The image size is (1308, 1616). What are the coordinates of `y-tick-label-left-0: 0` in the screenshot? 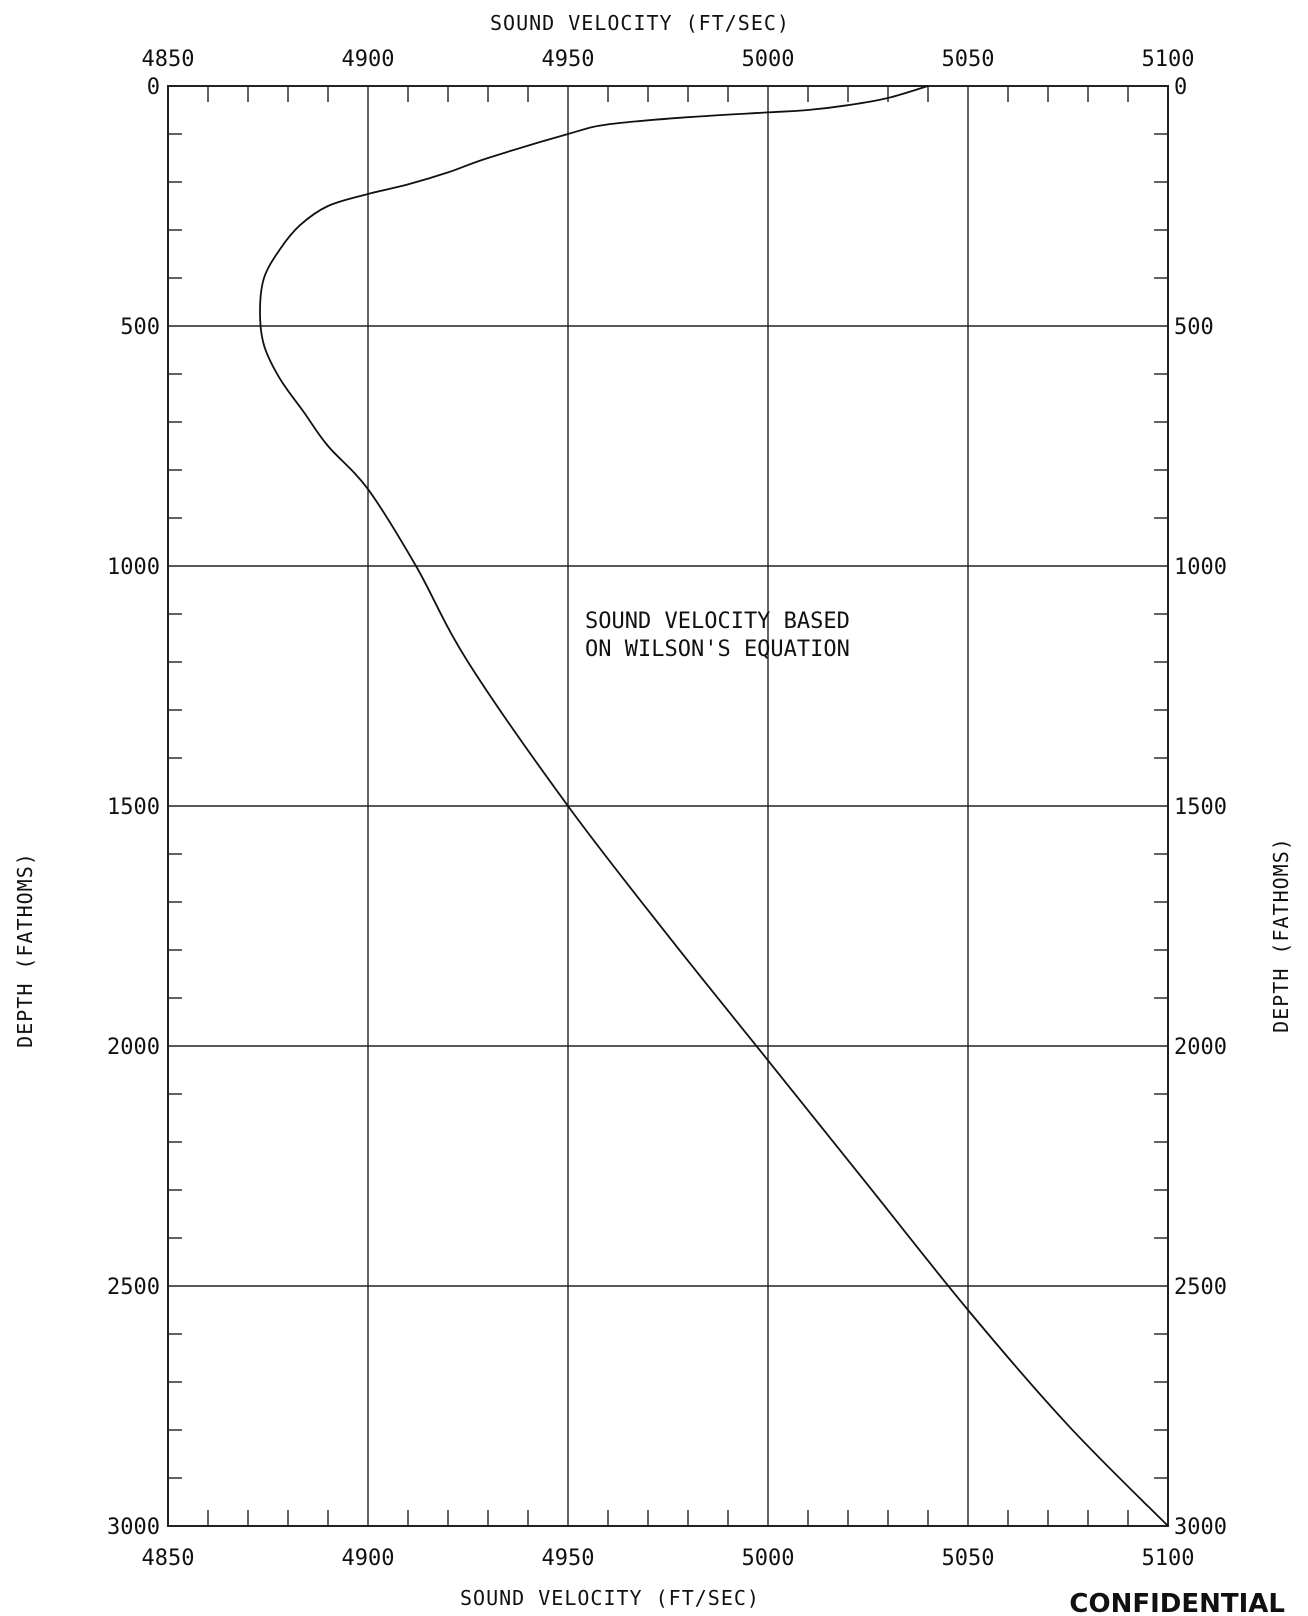 It's located at (153, 87).